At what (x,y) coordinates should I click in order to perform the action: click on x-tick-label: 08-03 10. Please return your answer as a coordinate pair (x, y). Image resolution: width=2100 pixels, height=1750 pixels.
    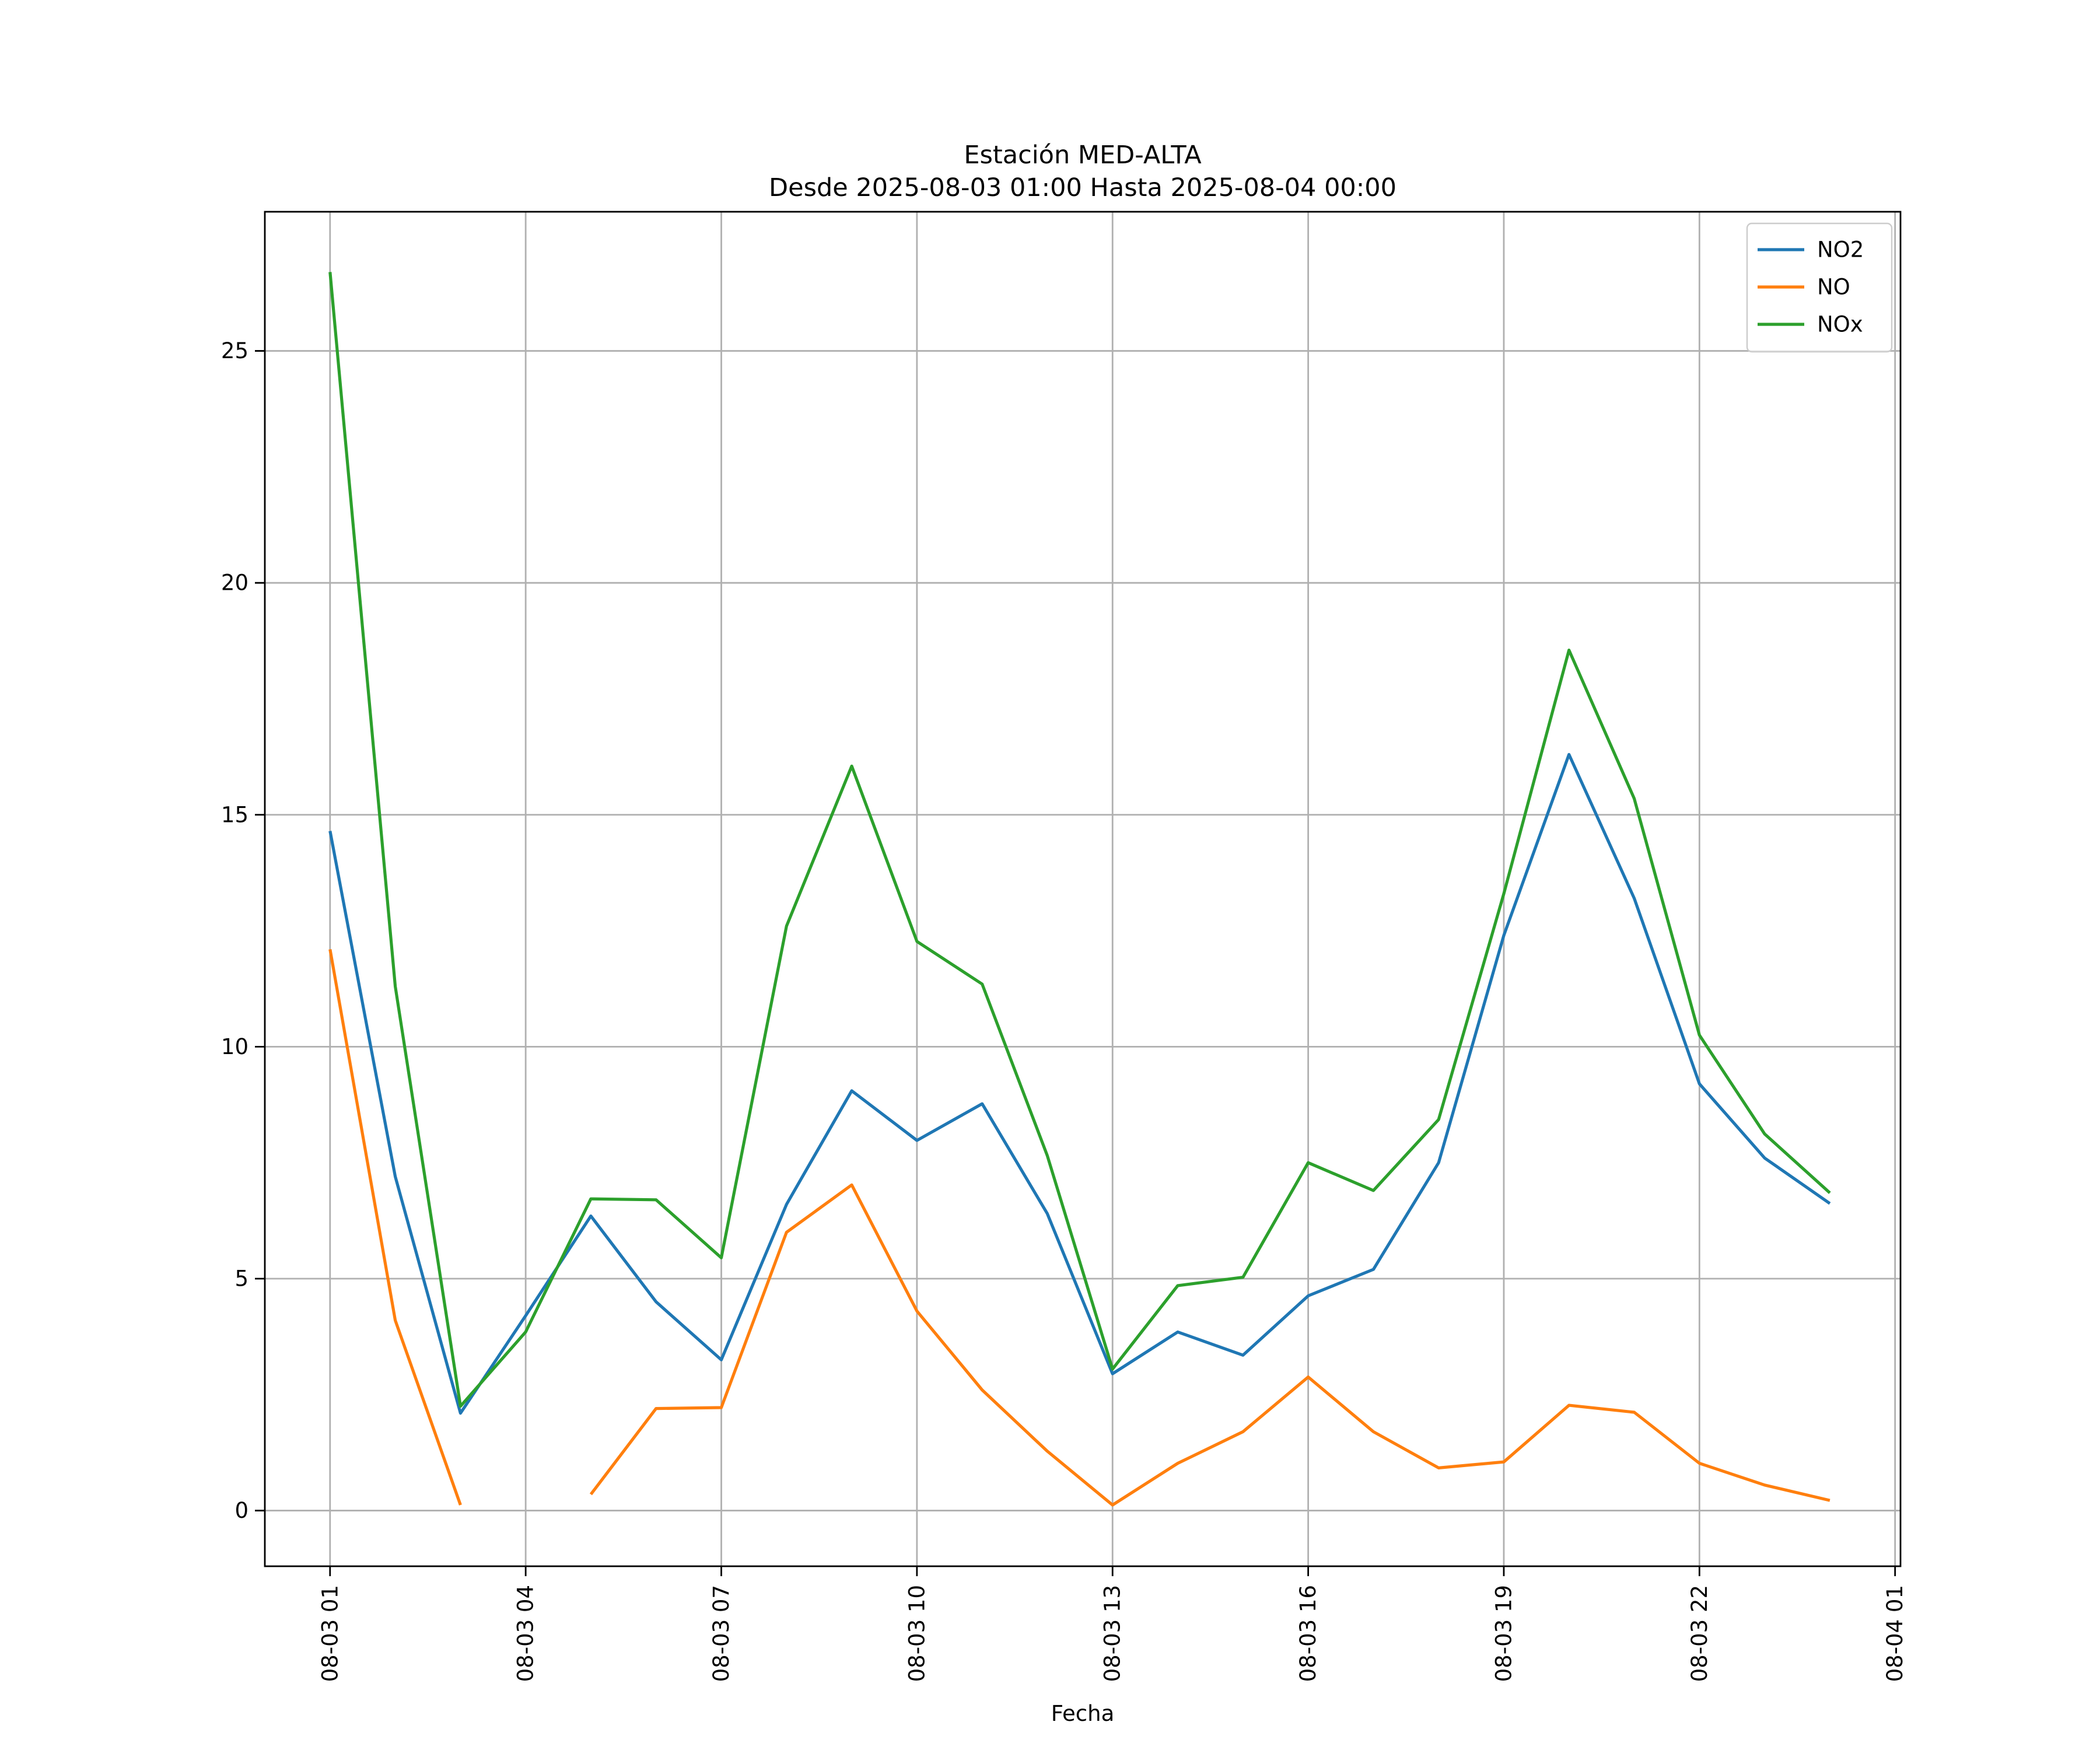
    Looking at the image, I should click on (916, 1633).